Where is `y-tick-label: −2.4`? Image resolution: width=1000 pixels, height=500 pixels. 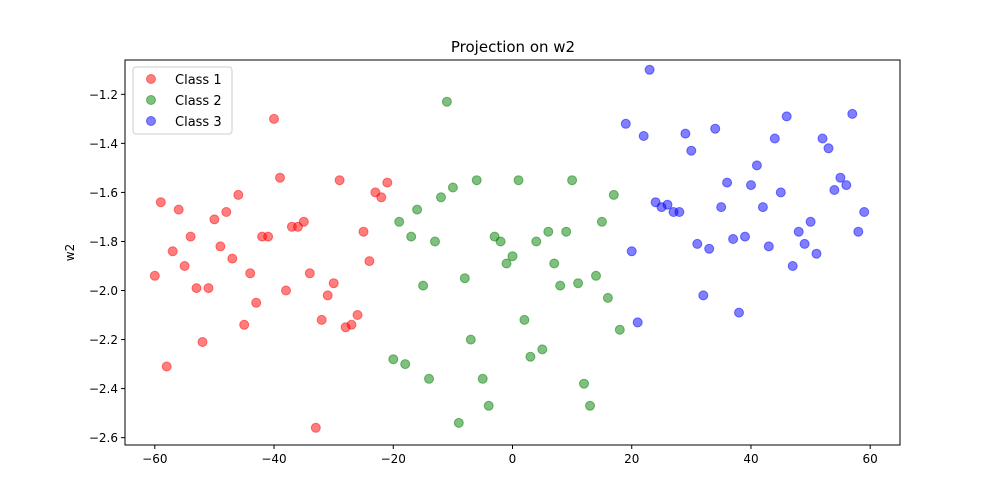
y-tick-label: −2.4 is located at coordinates (103, 389).